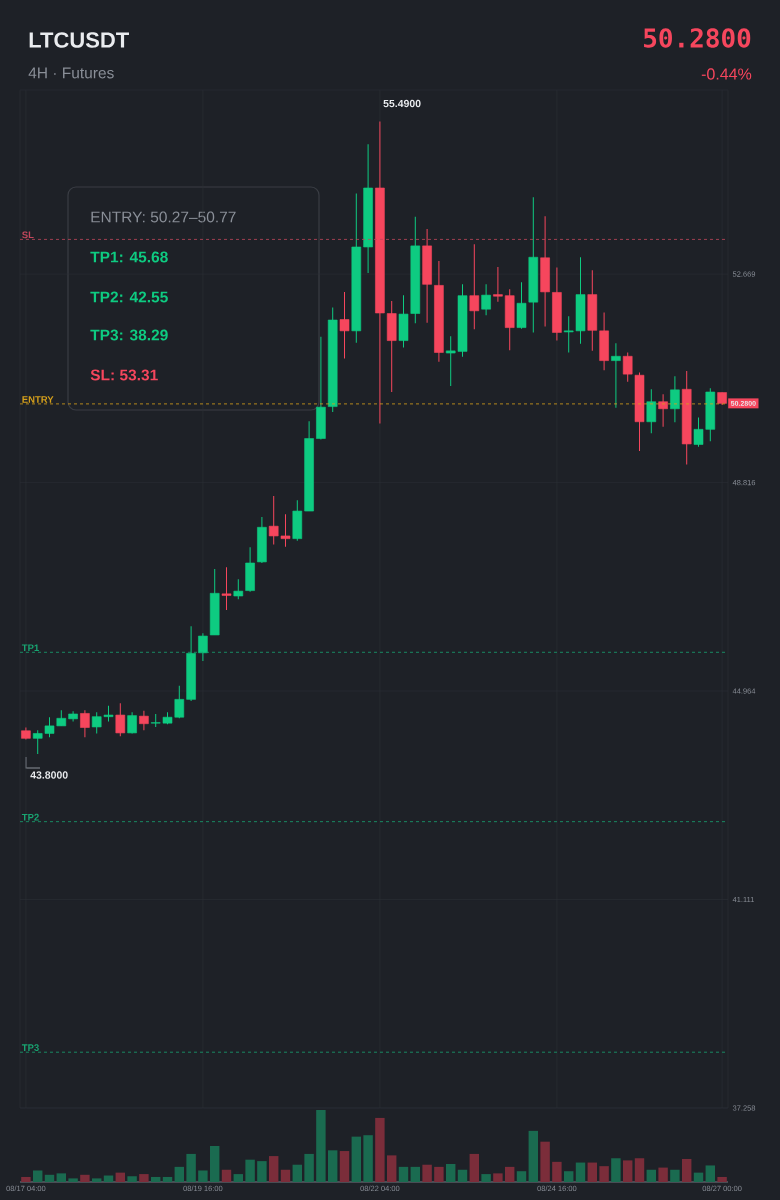 The image size is (780, 1200). Describe the element at coordinates (726, 74) in the screenshot. I see `text: -0.44%` at that location.